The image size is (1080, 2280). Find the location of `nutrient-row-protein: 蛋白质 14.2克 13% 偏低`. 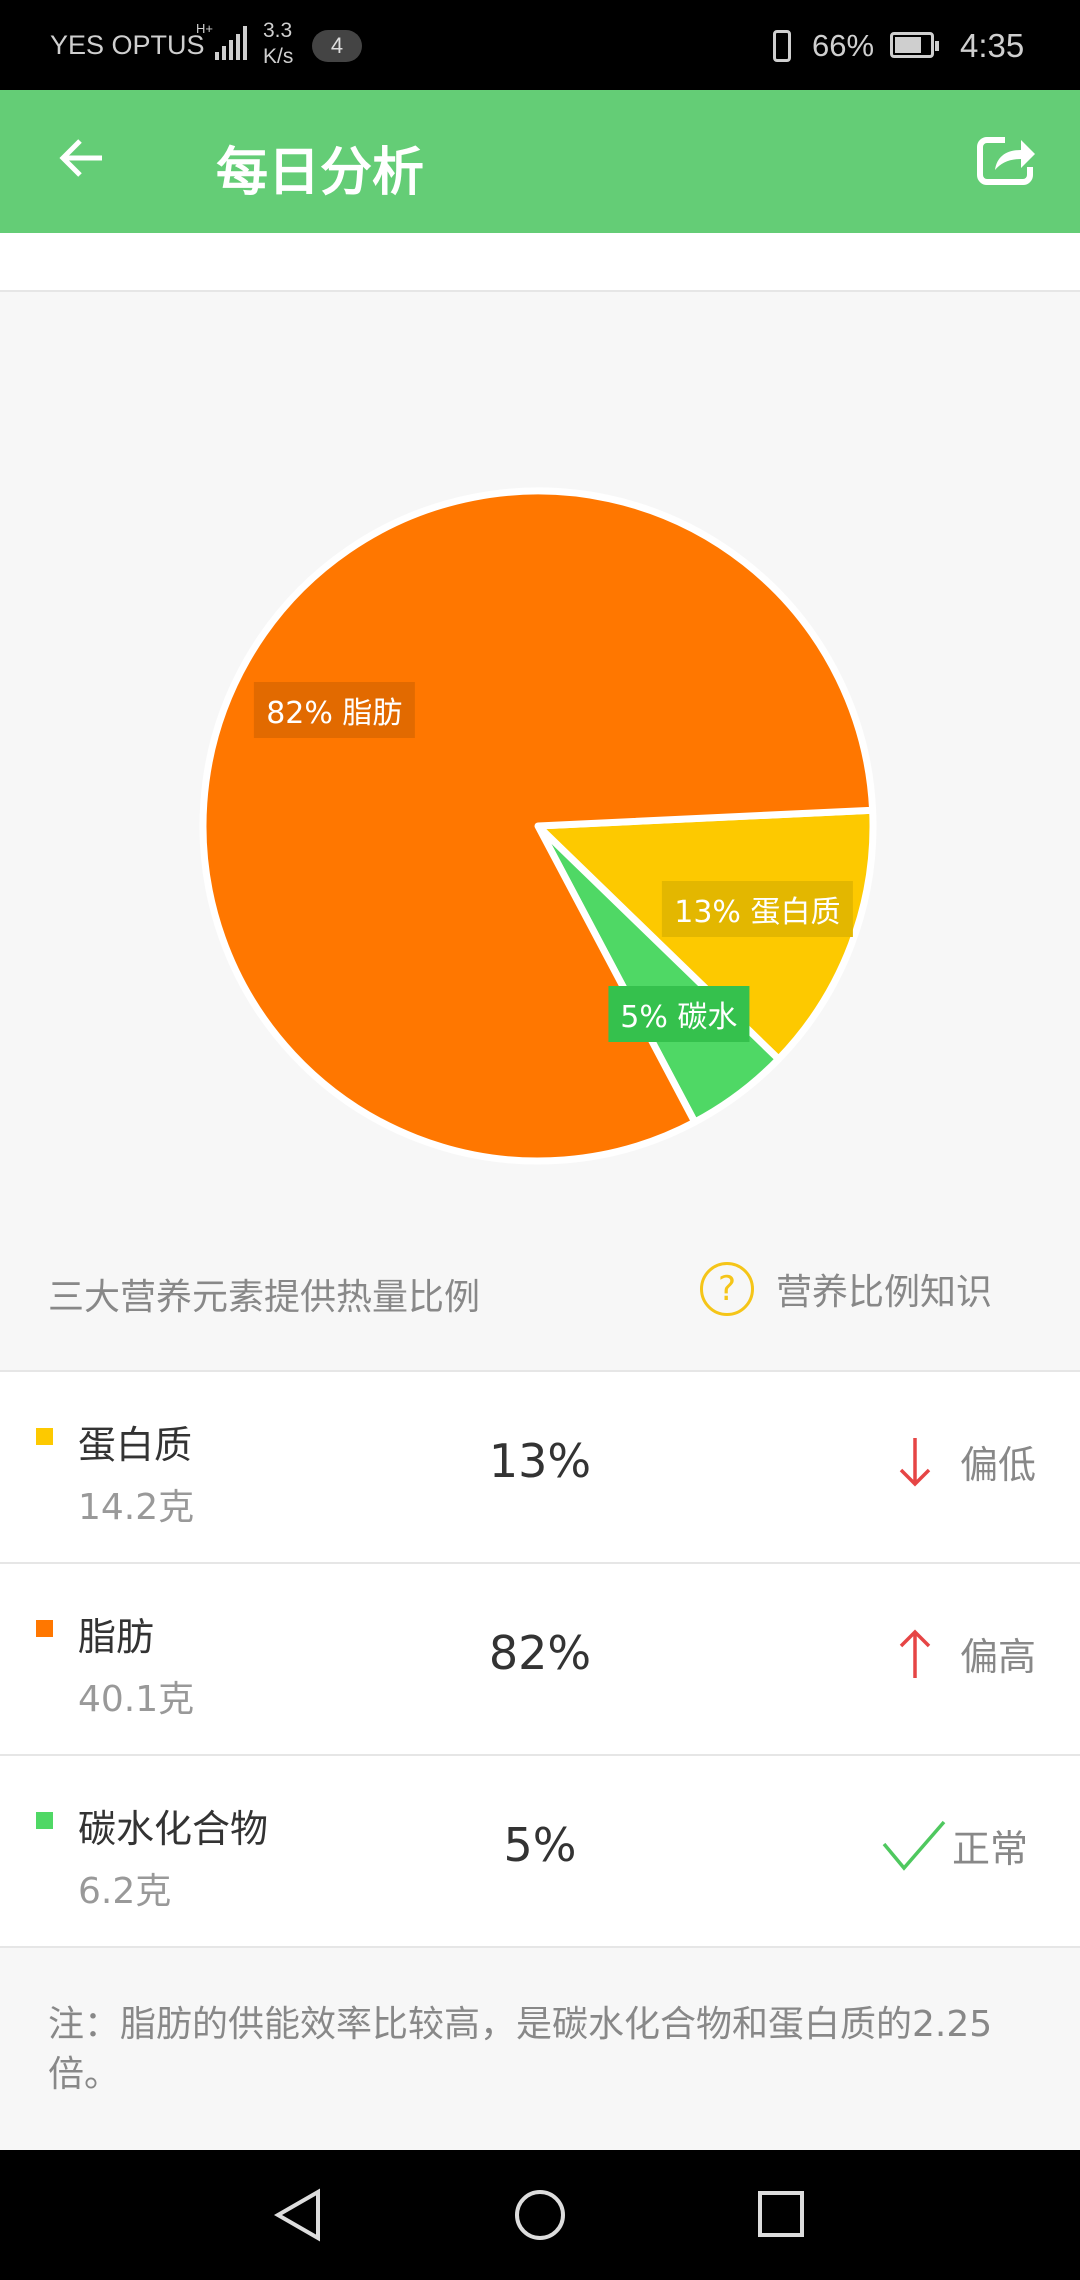

nutrient-row-protein: 蛋白质 14.2克 13% 偏低 is located at coordinates (540, 1468).